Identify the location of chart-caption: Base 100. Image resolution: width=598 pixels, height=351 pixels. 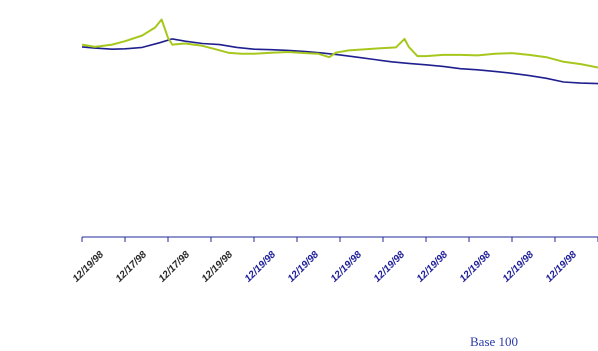
(494, 341).